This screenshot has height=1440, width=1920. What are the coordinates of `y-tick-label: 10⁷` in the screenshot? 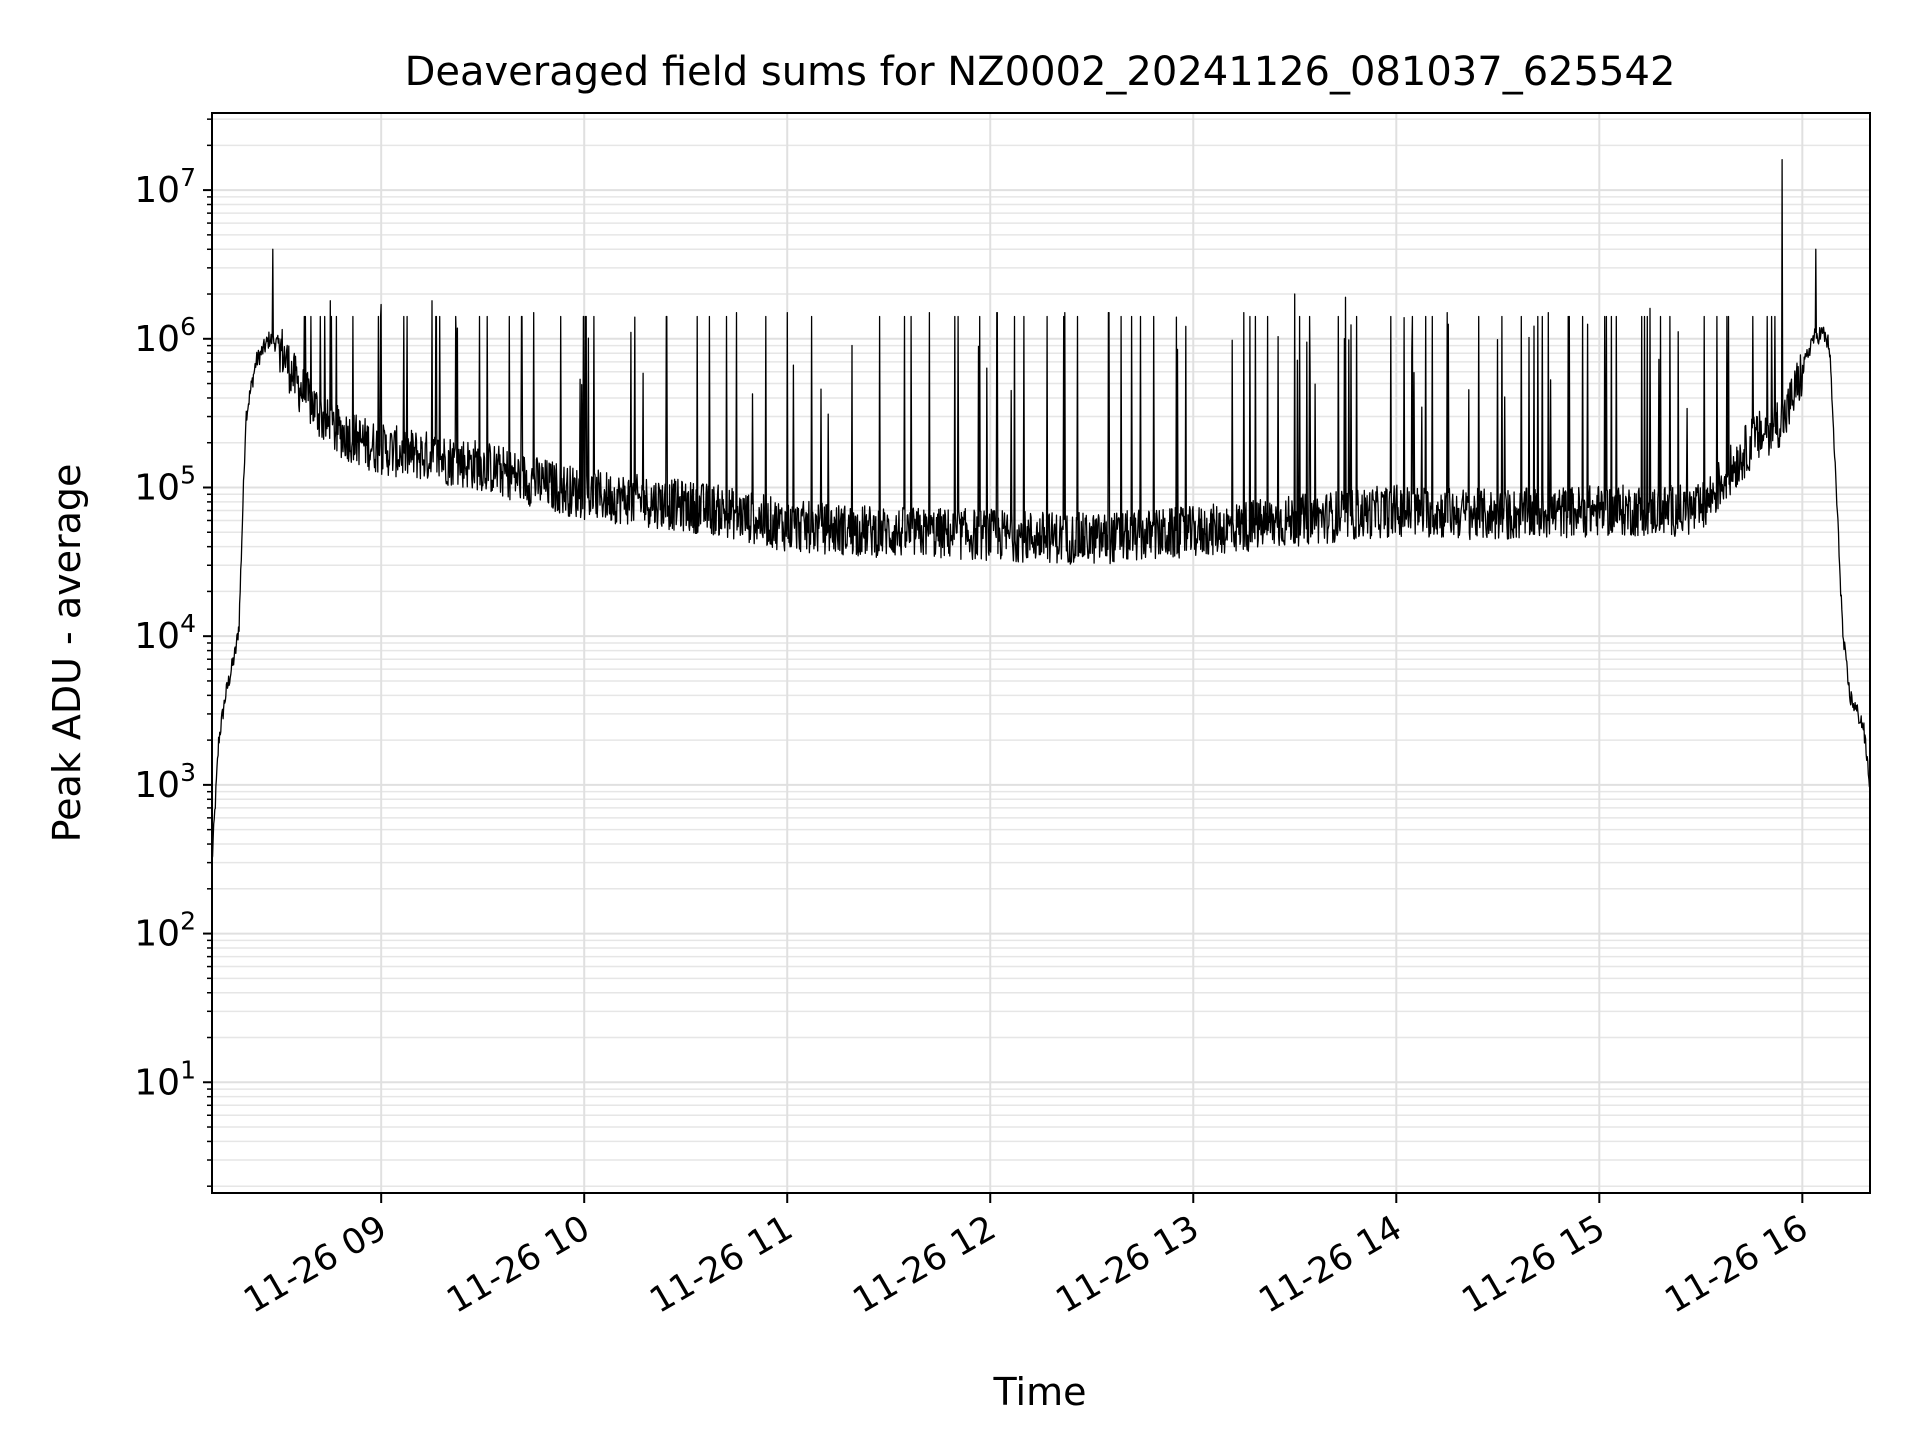 It's located at (165, 187).